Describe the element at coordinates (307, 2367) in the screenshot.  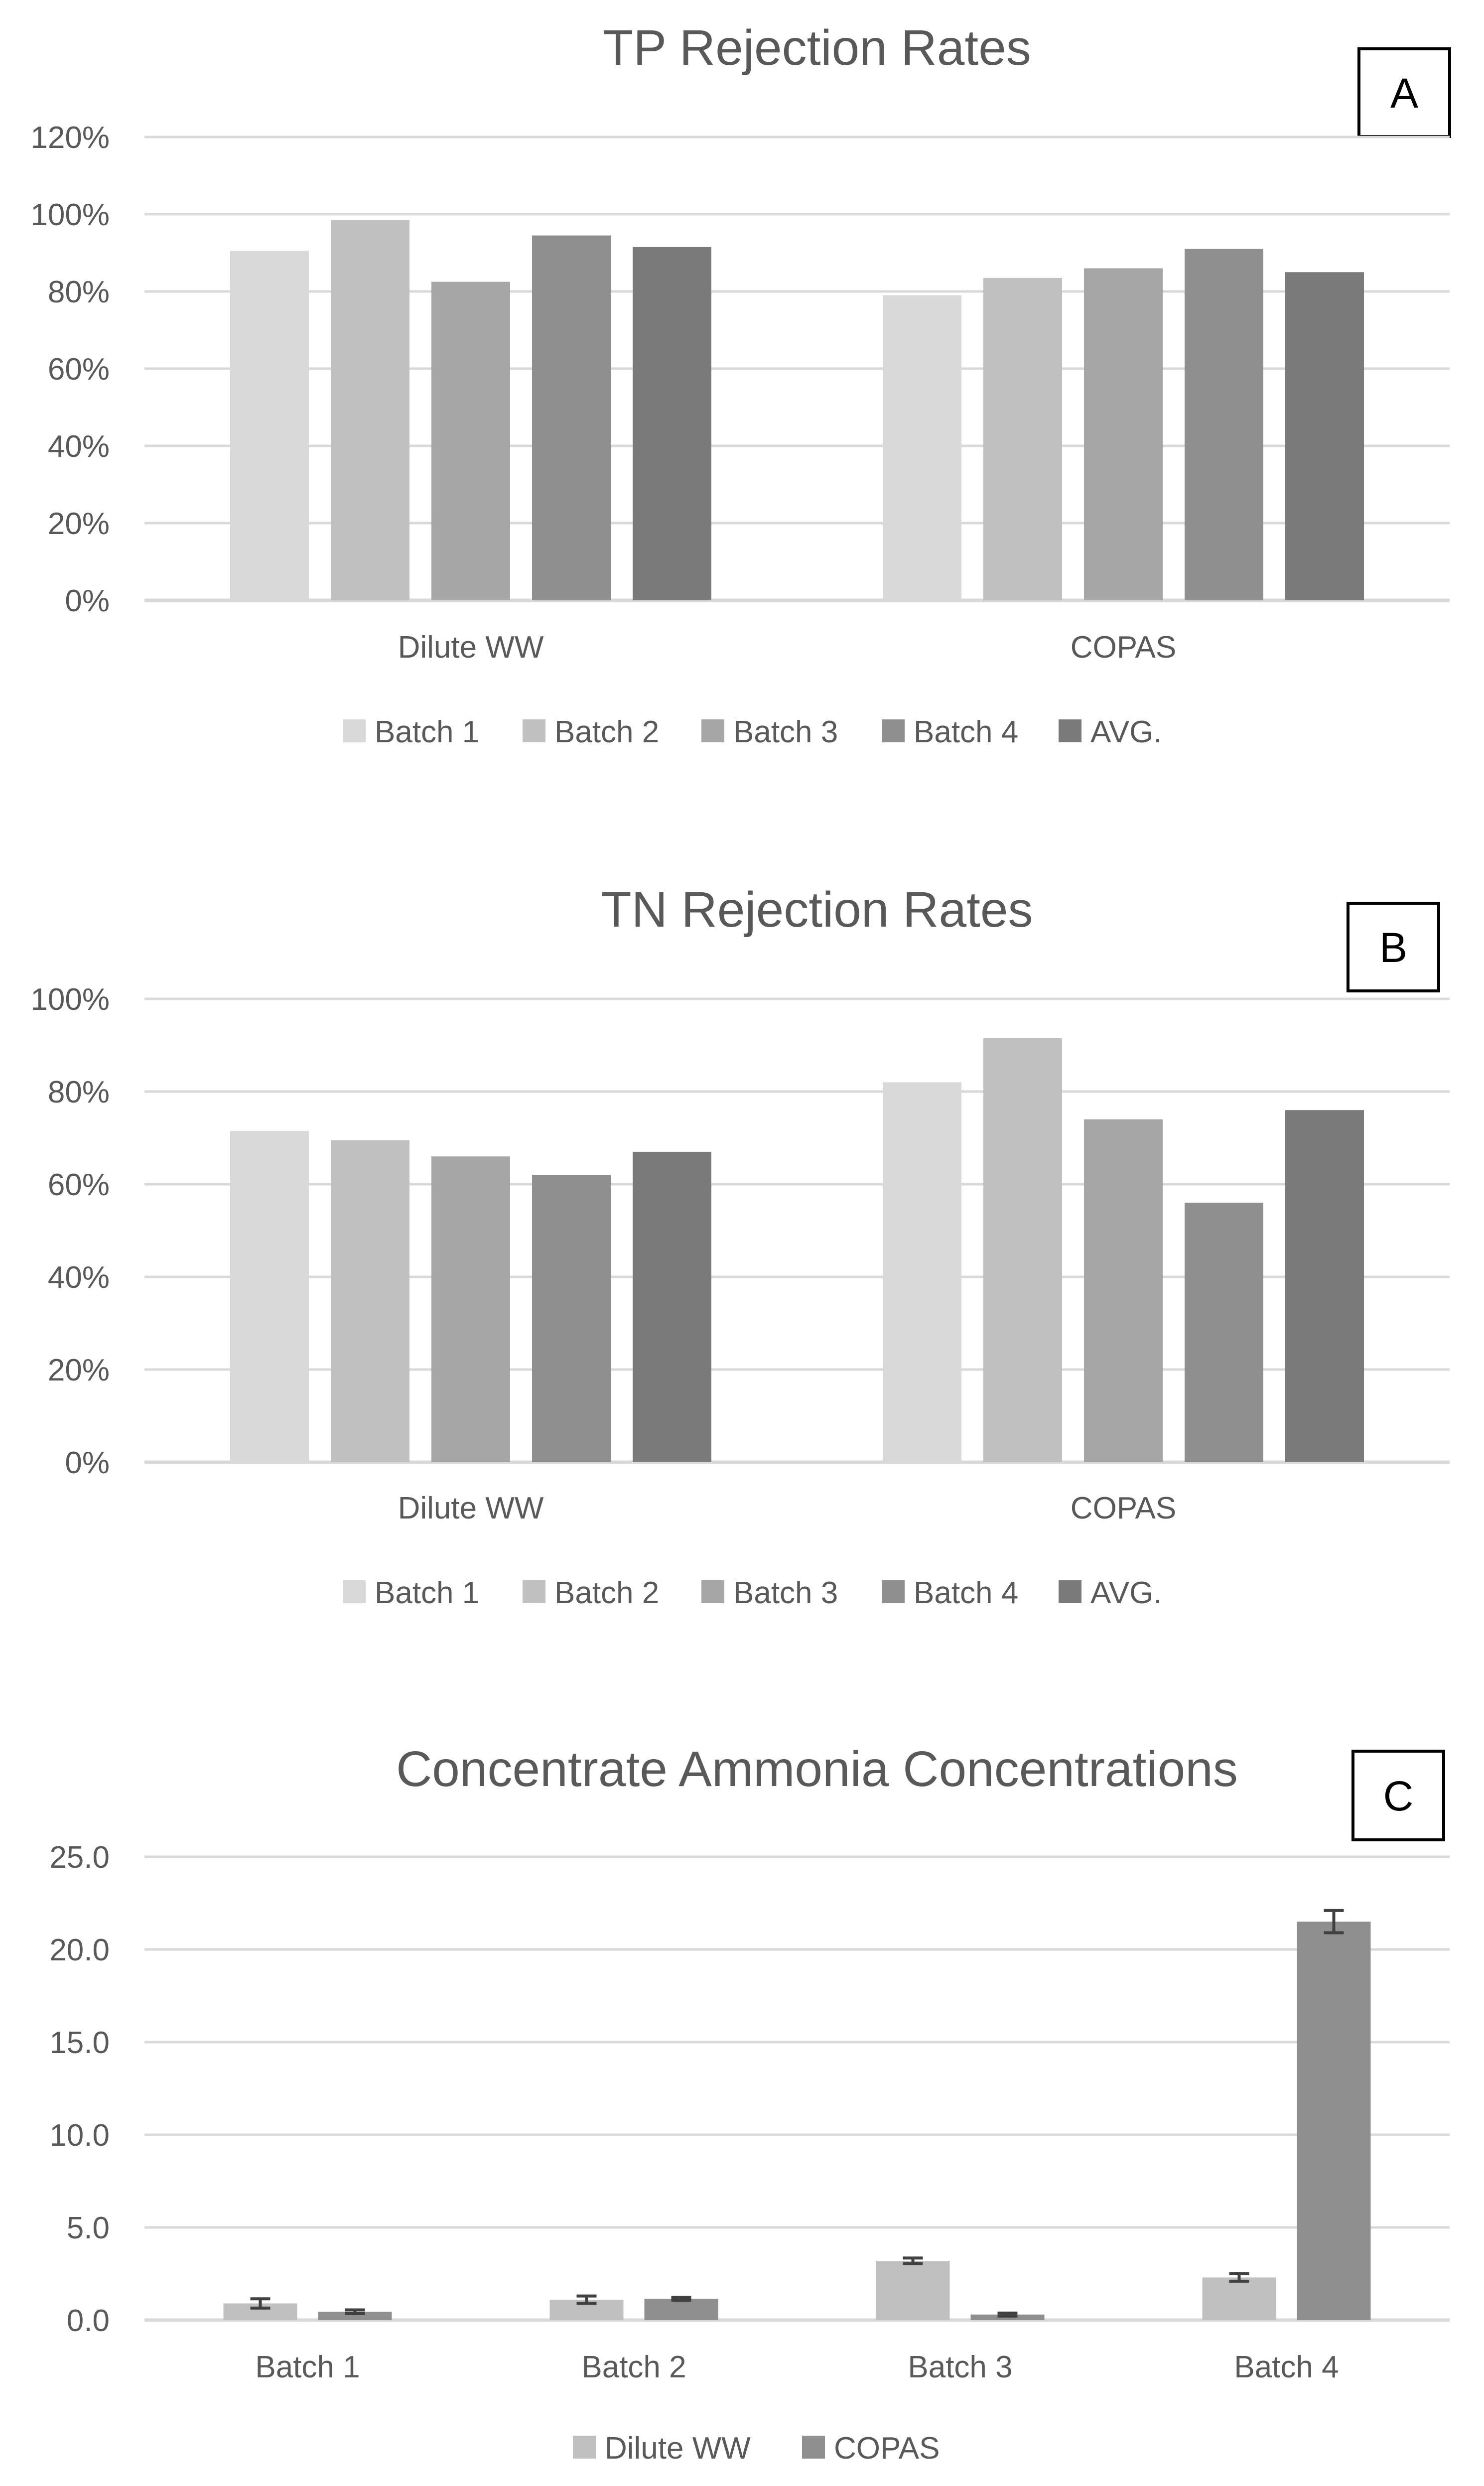
I see `x-category-label: Batch 1` at that location.